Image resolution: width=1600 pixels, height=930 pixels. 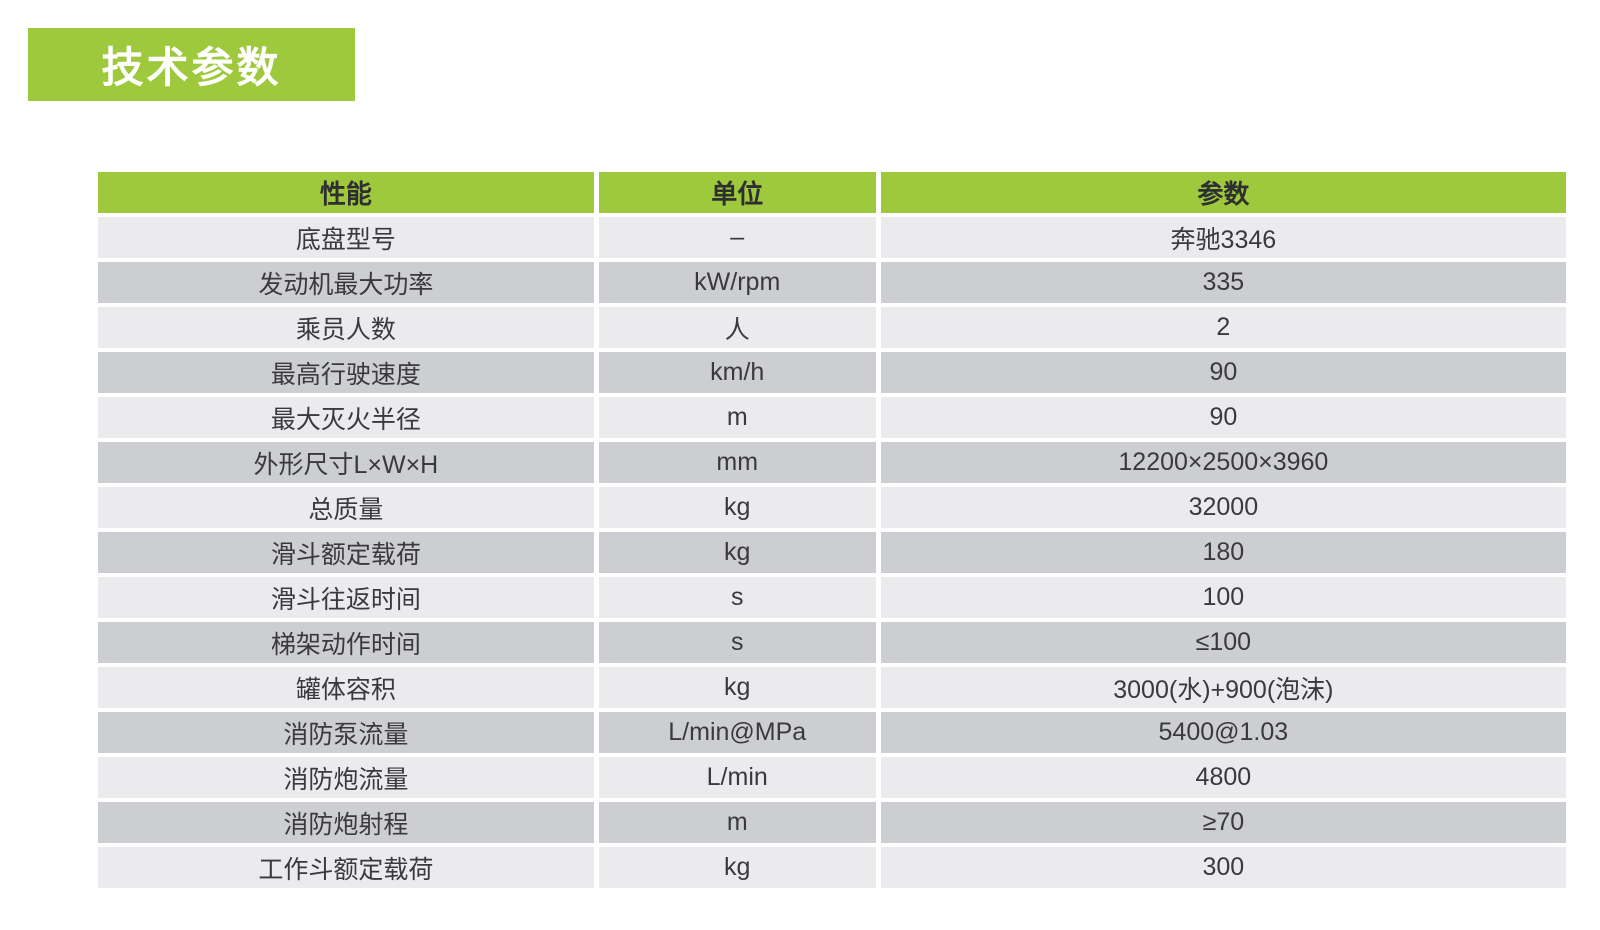 What do you see at coordinates (737, 192) in the screenshot?
I see `header-unit: 单位` at bounding box center [737, 192].